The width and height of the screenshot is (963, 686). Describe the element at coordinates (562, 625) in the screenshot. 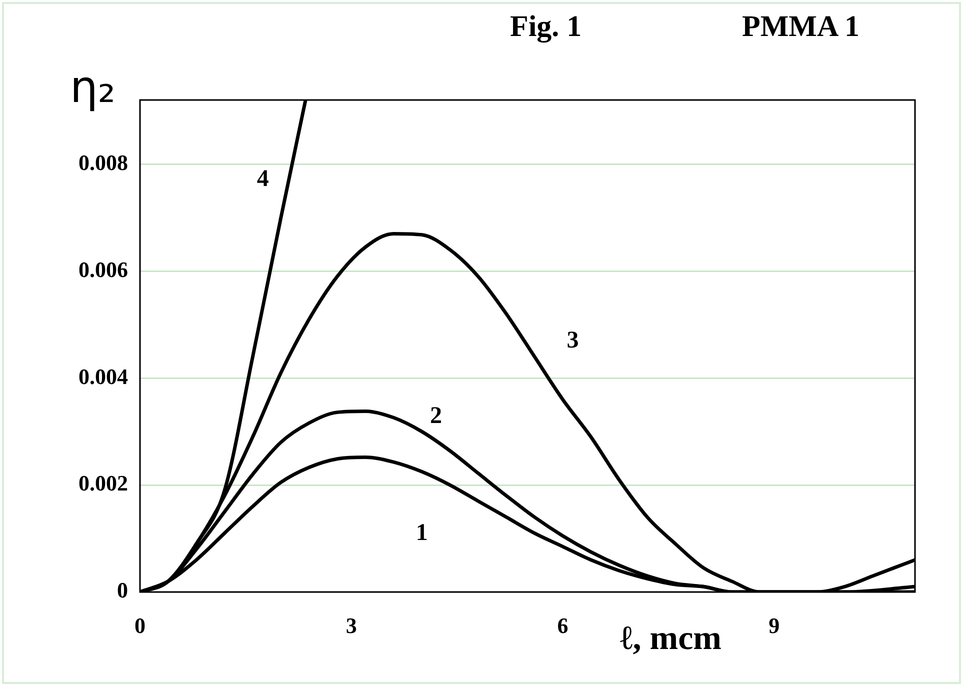

I see `x-tick-label: 6` at that location.